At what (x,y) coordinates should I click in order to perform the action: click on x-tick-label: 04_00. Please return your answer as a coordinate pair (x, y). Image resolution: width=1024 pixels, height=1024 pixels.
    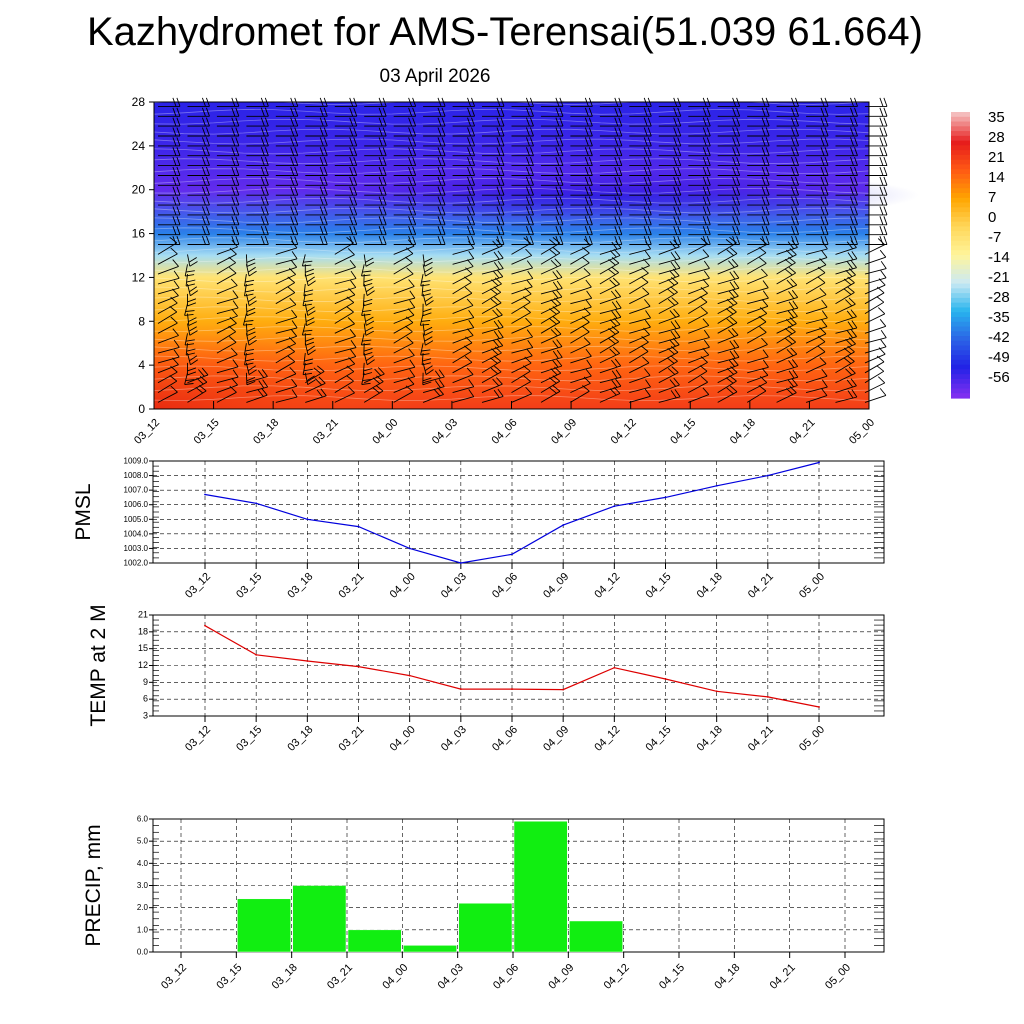
    Looking at the image, I should click on (395, 977).